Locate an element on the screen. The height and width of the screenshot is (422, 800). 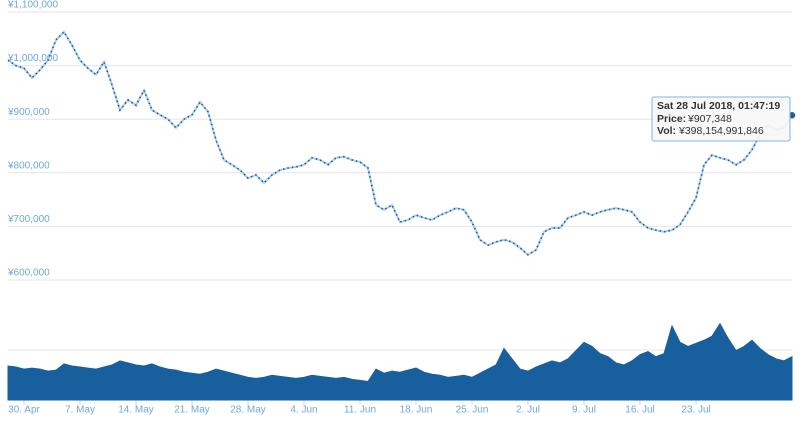
x-tick-label: 9. Jul is located at coordinates (584, 410).